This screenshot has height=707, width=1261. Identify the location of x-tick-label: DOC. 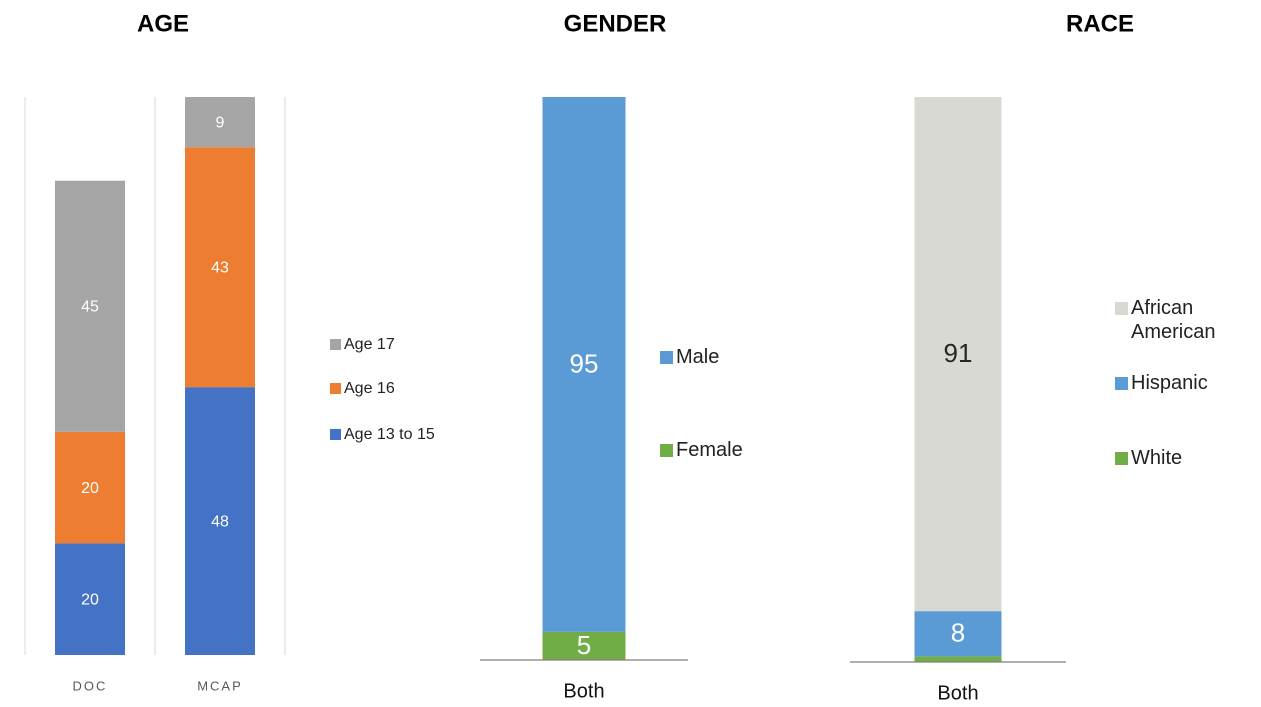
(90, 685).